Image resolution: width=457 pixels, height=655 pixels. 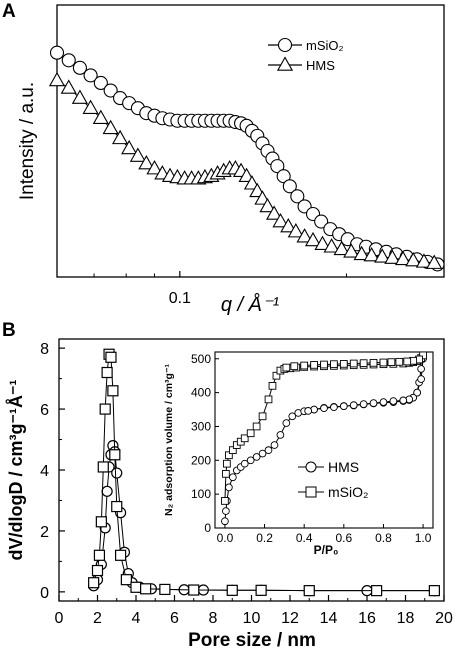 What do you see at coordinates (320, 65) in the screenshot?
I see `legend-label: HMS` at bounding box center [320, 65].